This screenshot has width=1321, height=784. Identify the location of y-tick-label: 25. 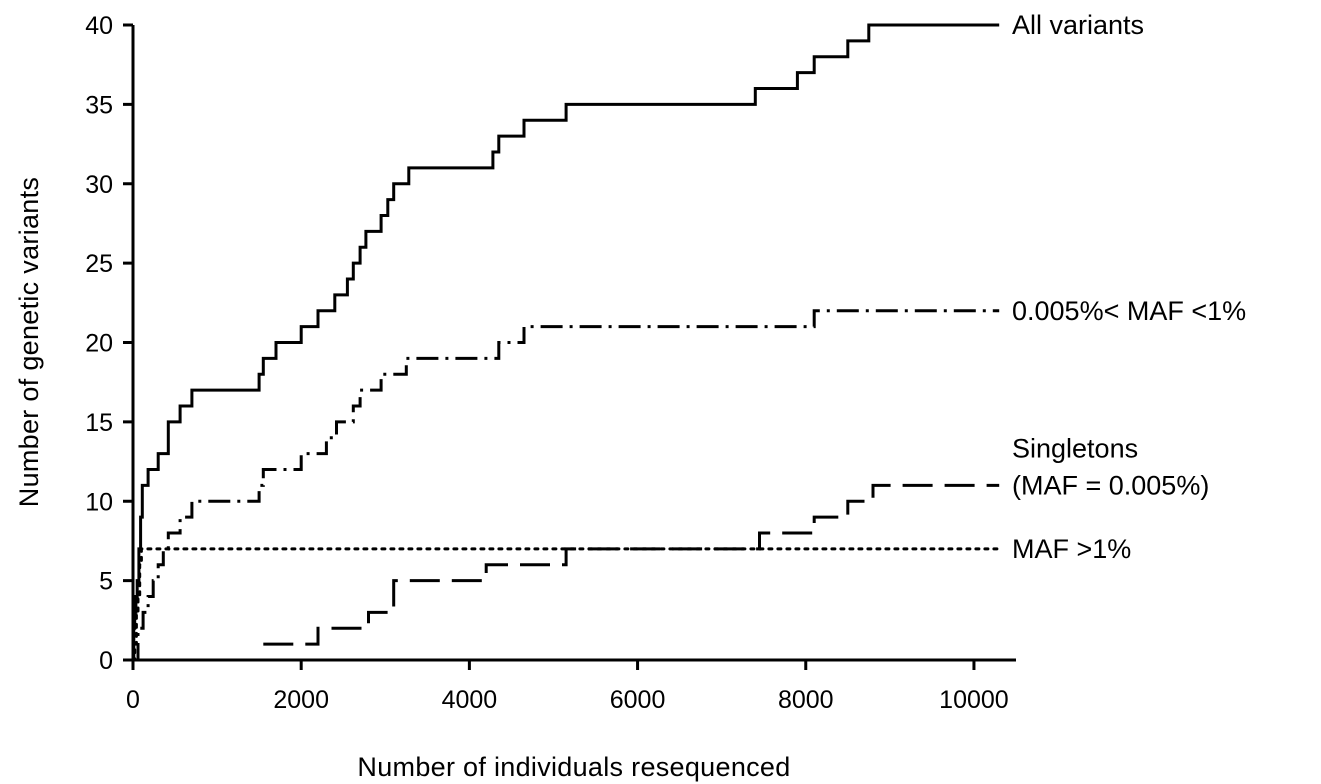
(99, 264).